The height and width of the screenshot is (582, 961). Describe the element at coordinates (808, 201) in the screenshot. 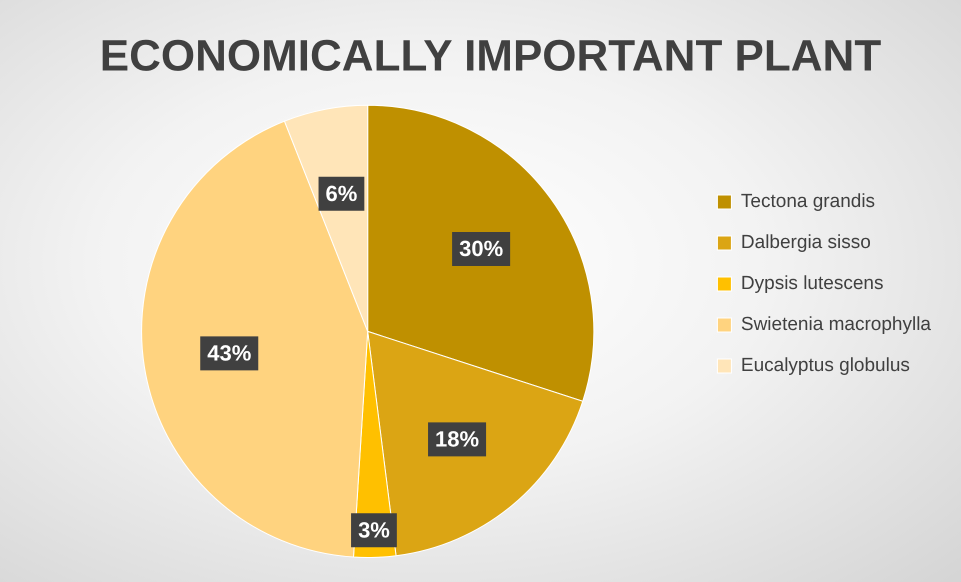

I see `legend-label: Tectona grandis` at that location.